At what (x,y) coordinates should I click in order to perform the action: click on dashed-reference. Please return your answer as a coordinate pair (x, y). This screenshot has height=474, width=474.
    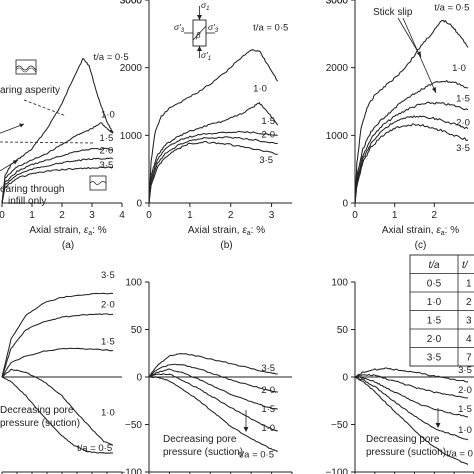
    Looking at the image, I should click on (48, 142).